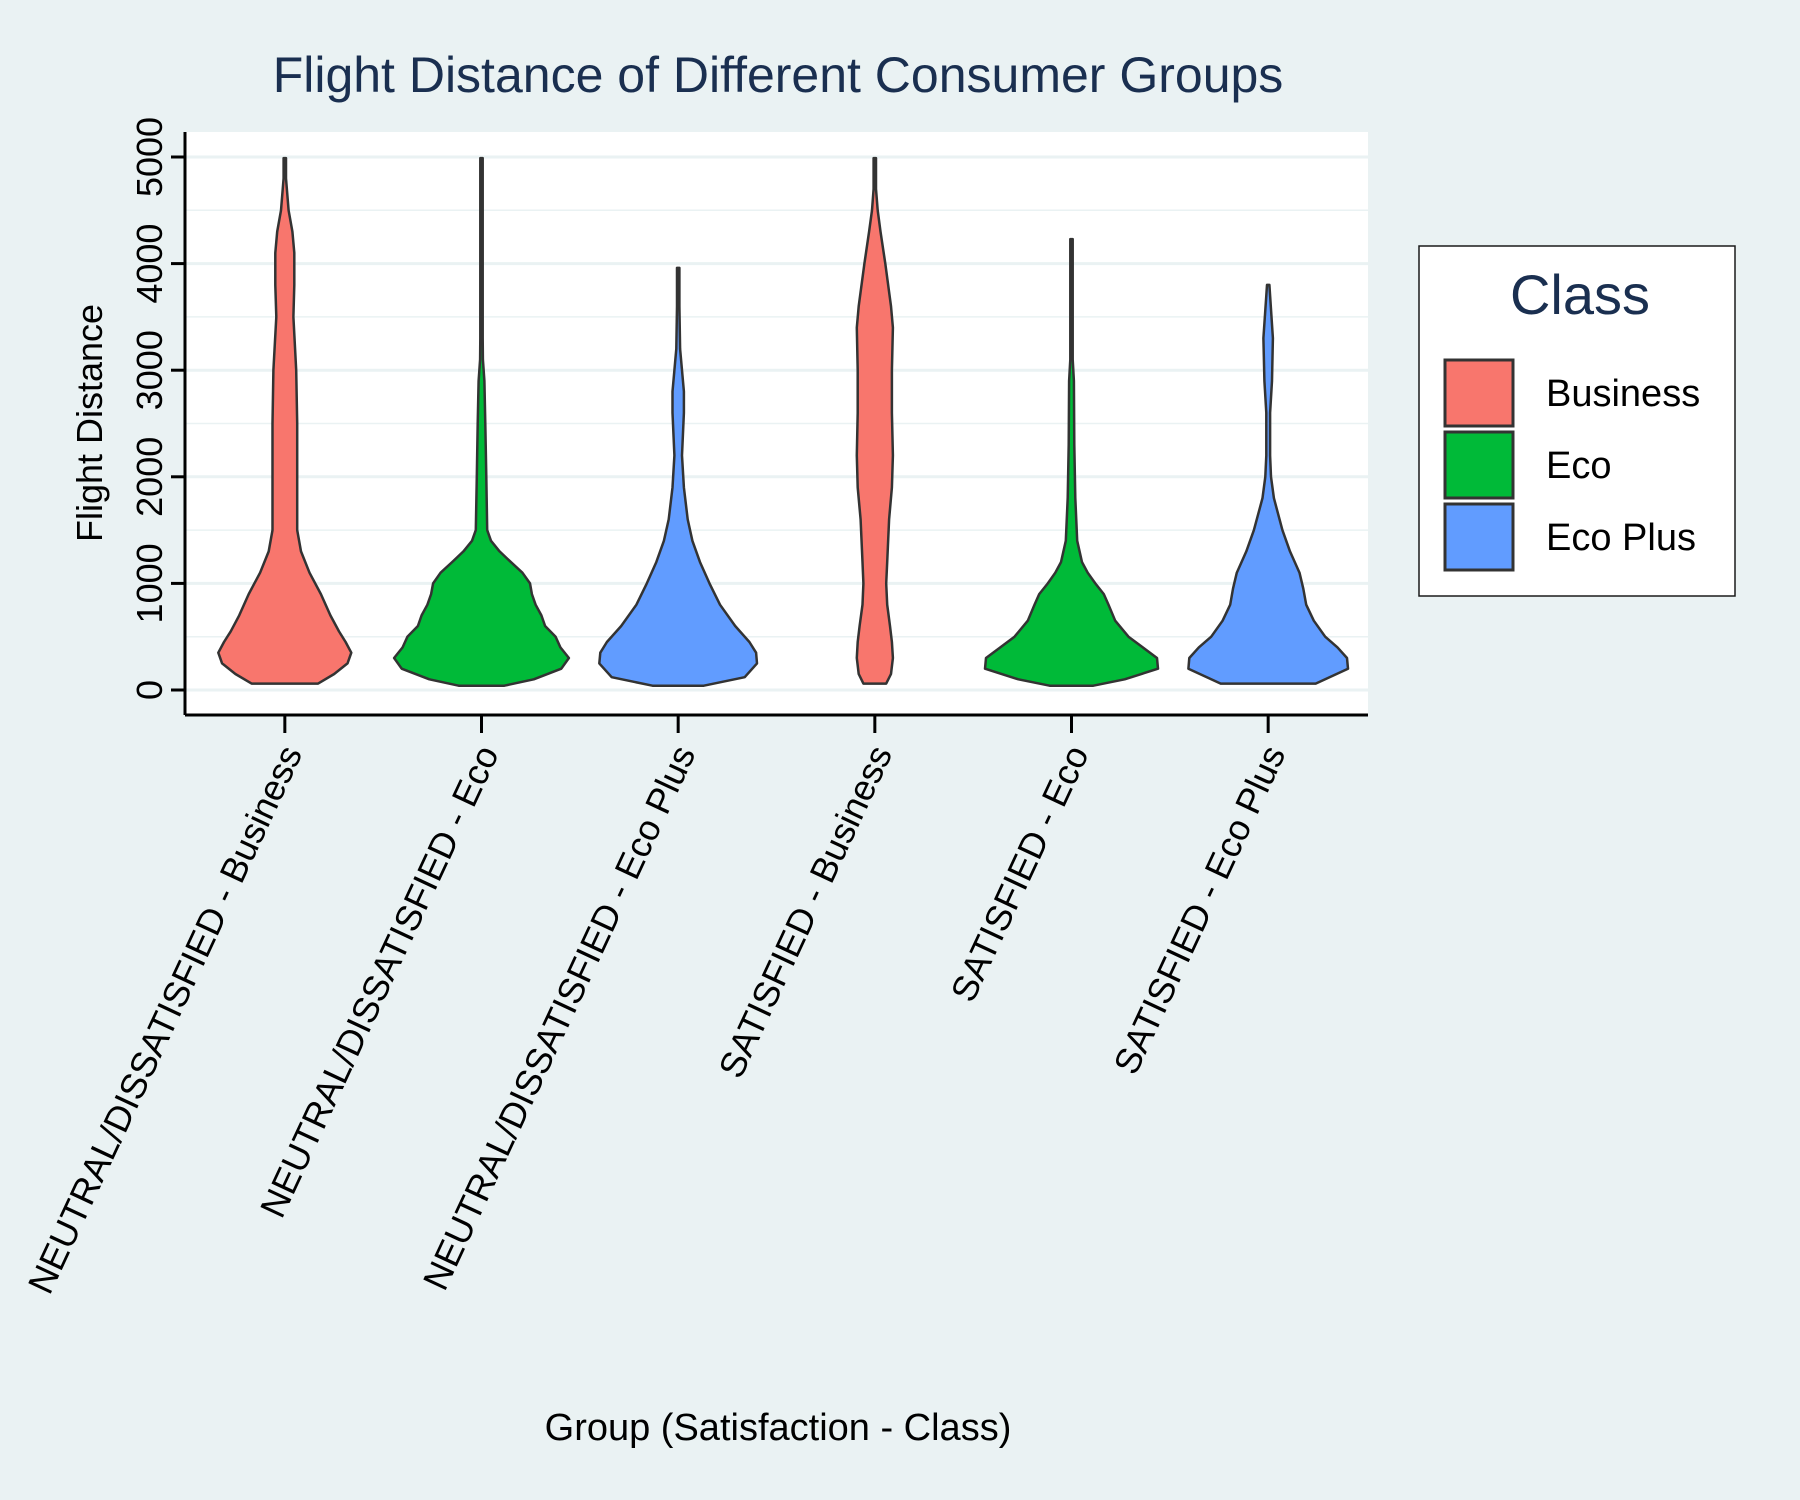  Describe the element at coordinates (149, 370) in the screenshot. I see `y-tick-label: 3000` at that location.